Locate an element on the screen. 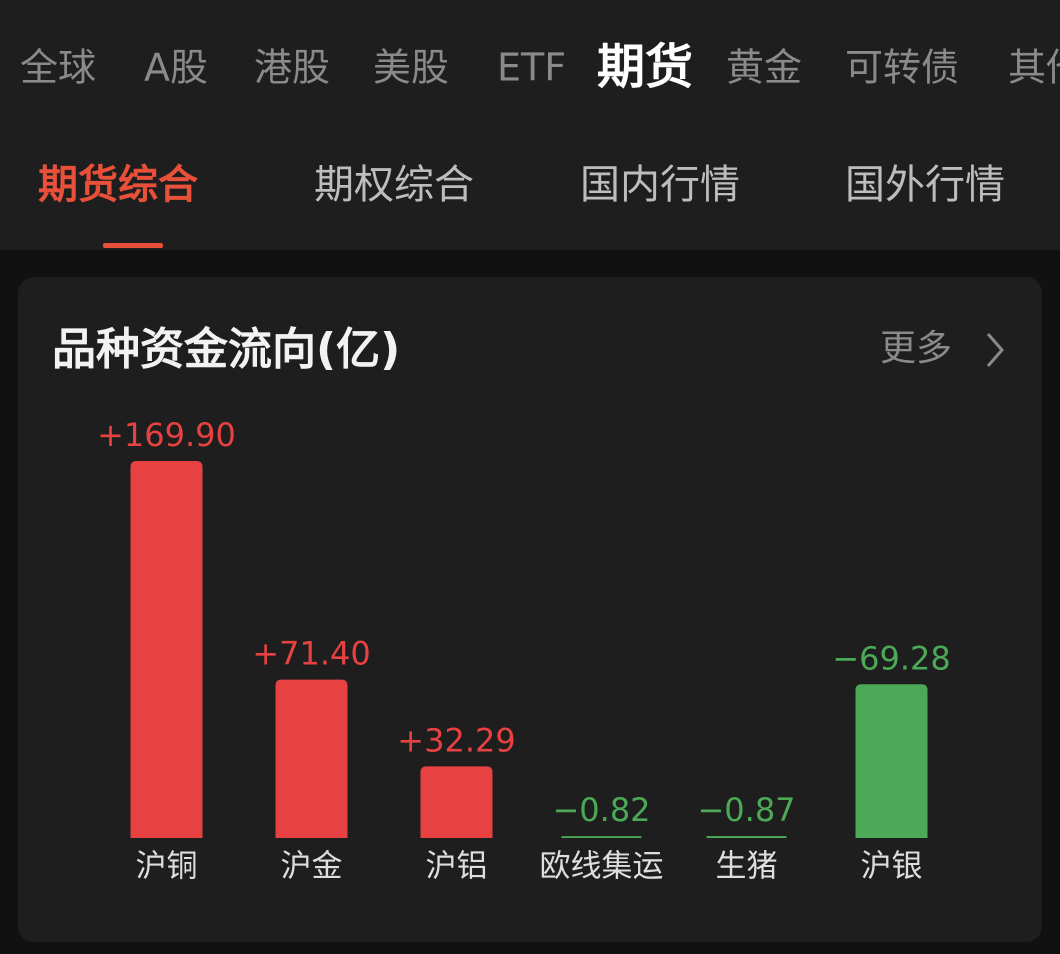  subtab: 国内行情 is located at coordinates (660, 185).